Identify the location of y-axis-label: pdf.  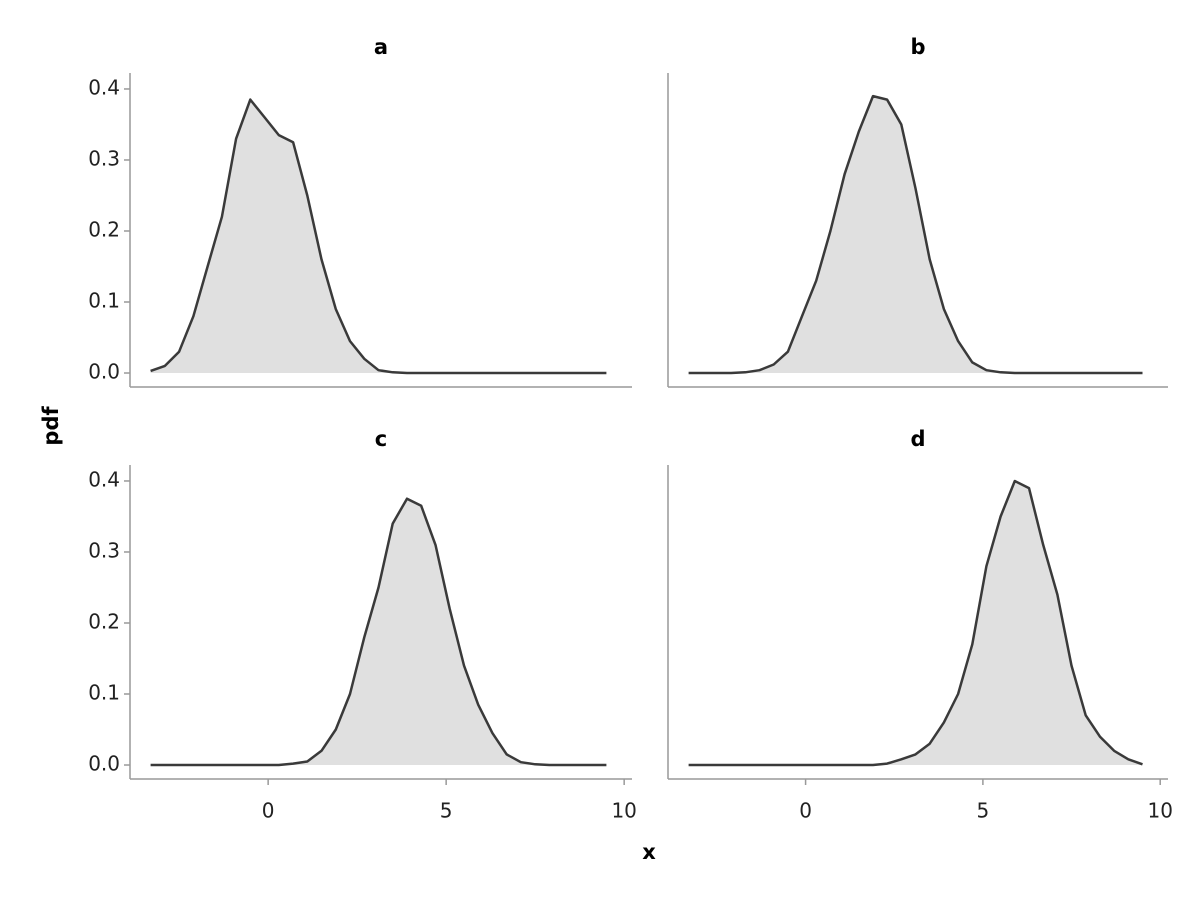
(51, 426).